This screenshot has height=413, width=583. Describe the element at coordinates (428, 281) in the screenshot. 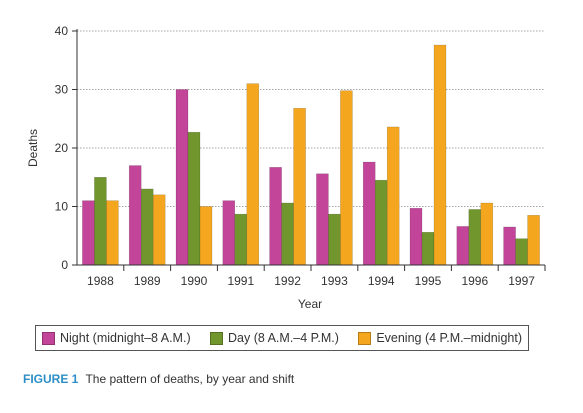

I see `x-tick-label: 1995` at that location.